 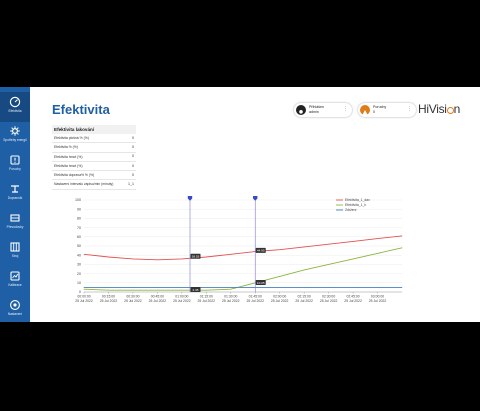 I want to click on sidebar-item-1: Efektivita, so click(x=15, y=107).